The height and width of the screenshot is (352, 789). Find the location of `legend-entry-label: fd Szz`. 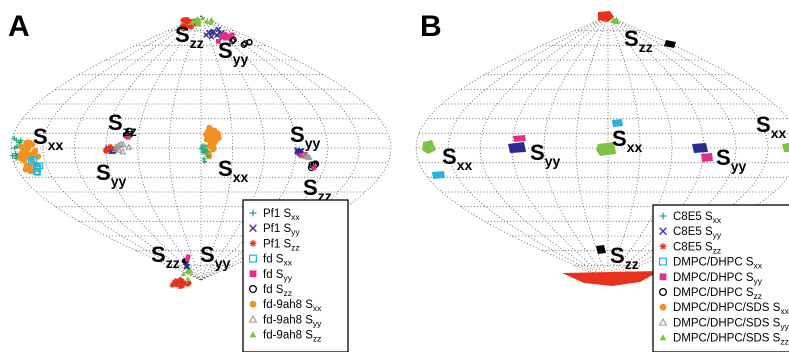

legend-entry-label: fd Szz is located at coordinates (277, 291).